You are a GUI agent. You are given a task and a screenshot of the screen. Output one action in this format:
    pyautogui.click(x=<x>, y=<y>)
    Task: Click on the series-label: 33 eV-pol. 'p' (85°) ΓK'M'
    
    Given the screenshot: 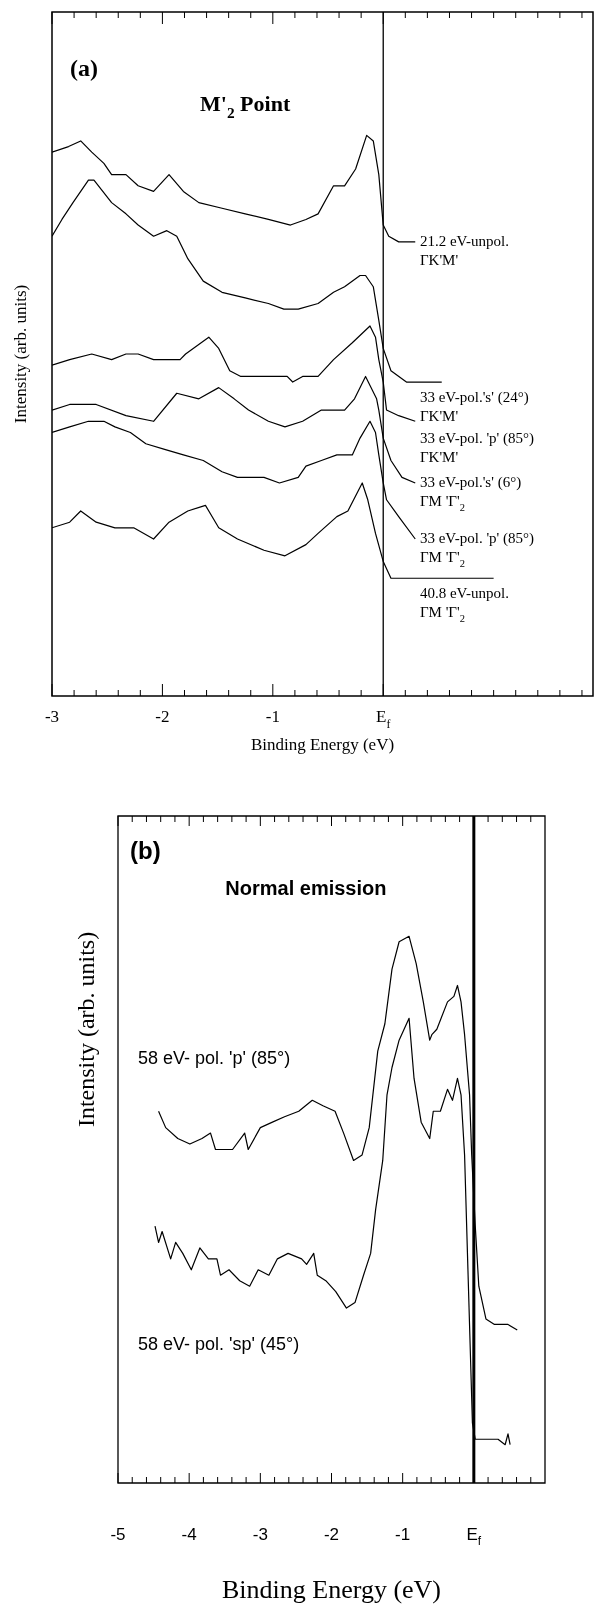 What is the action you would take?
    pyautogui.click(x=477, y=447)
    